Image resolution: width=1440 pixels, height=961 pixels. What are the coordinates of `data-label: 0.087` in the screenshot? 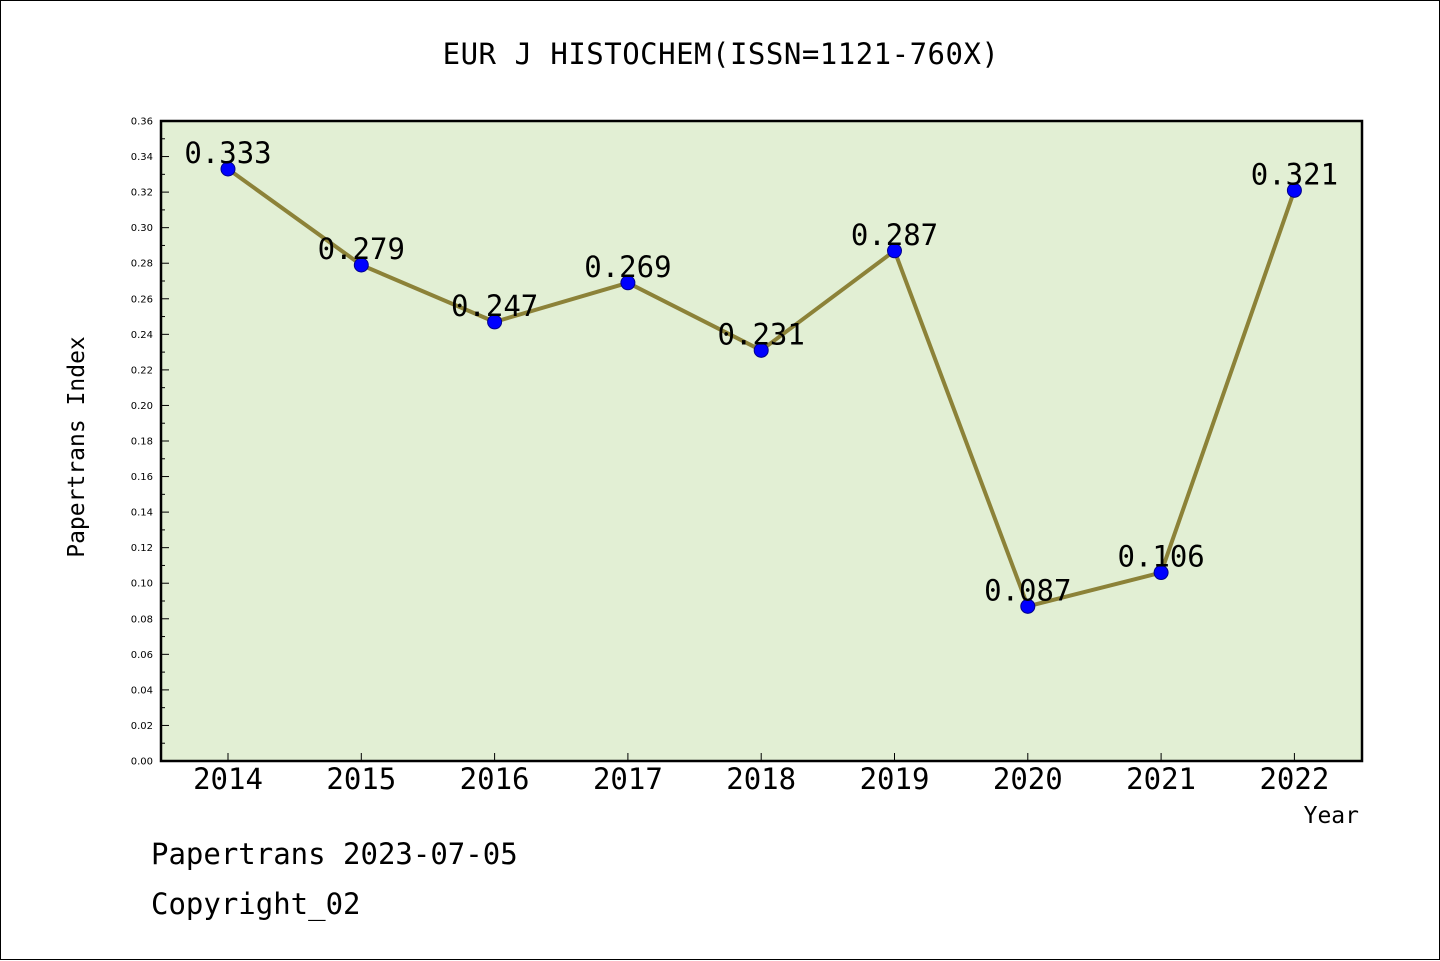 It's located at (1027, 590).